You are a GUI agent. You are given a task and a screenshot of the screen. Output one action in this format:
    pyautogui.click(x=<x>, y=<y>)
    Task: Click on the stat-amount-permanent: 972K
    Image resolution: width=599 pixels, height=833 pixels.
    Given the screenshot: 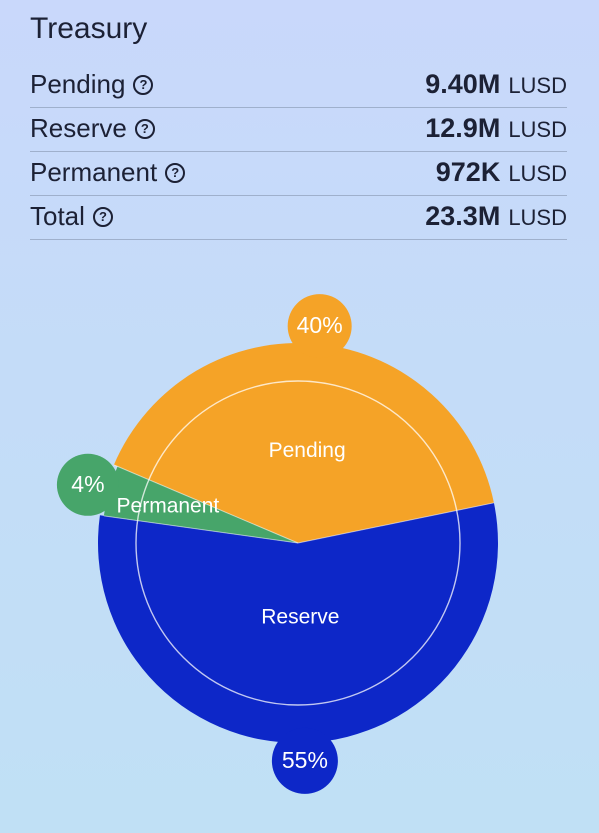 What is the action you would take?
    pyautogui.click(x=468, y=172)
    